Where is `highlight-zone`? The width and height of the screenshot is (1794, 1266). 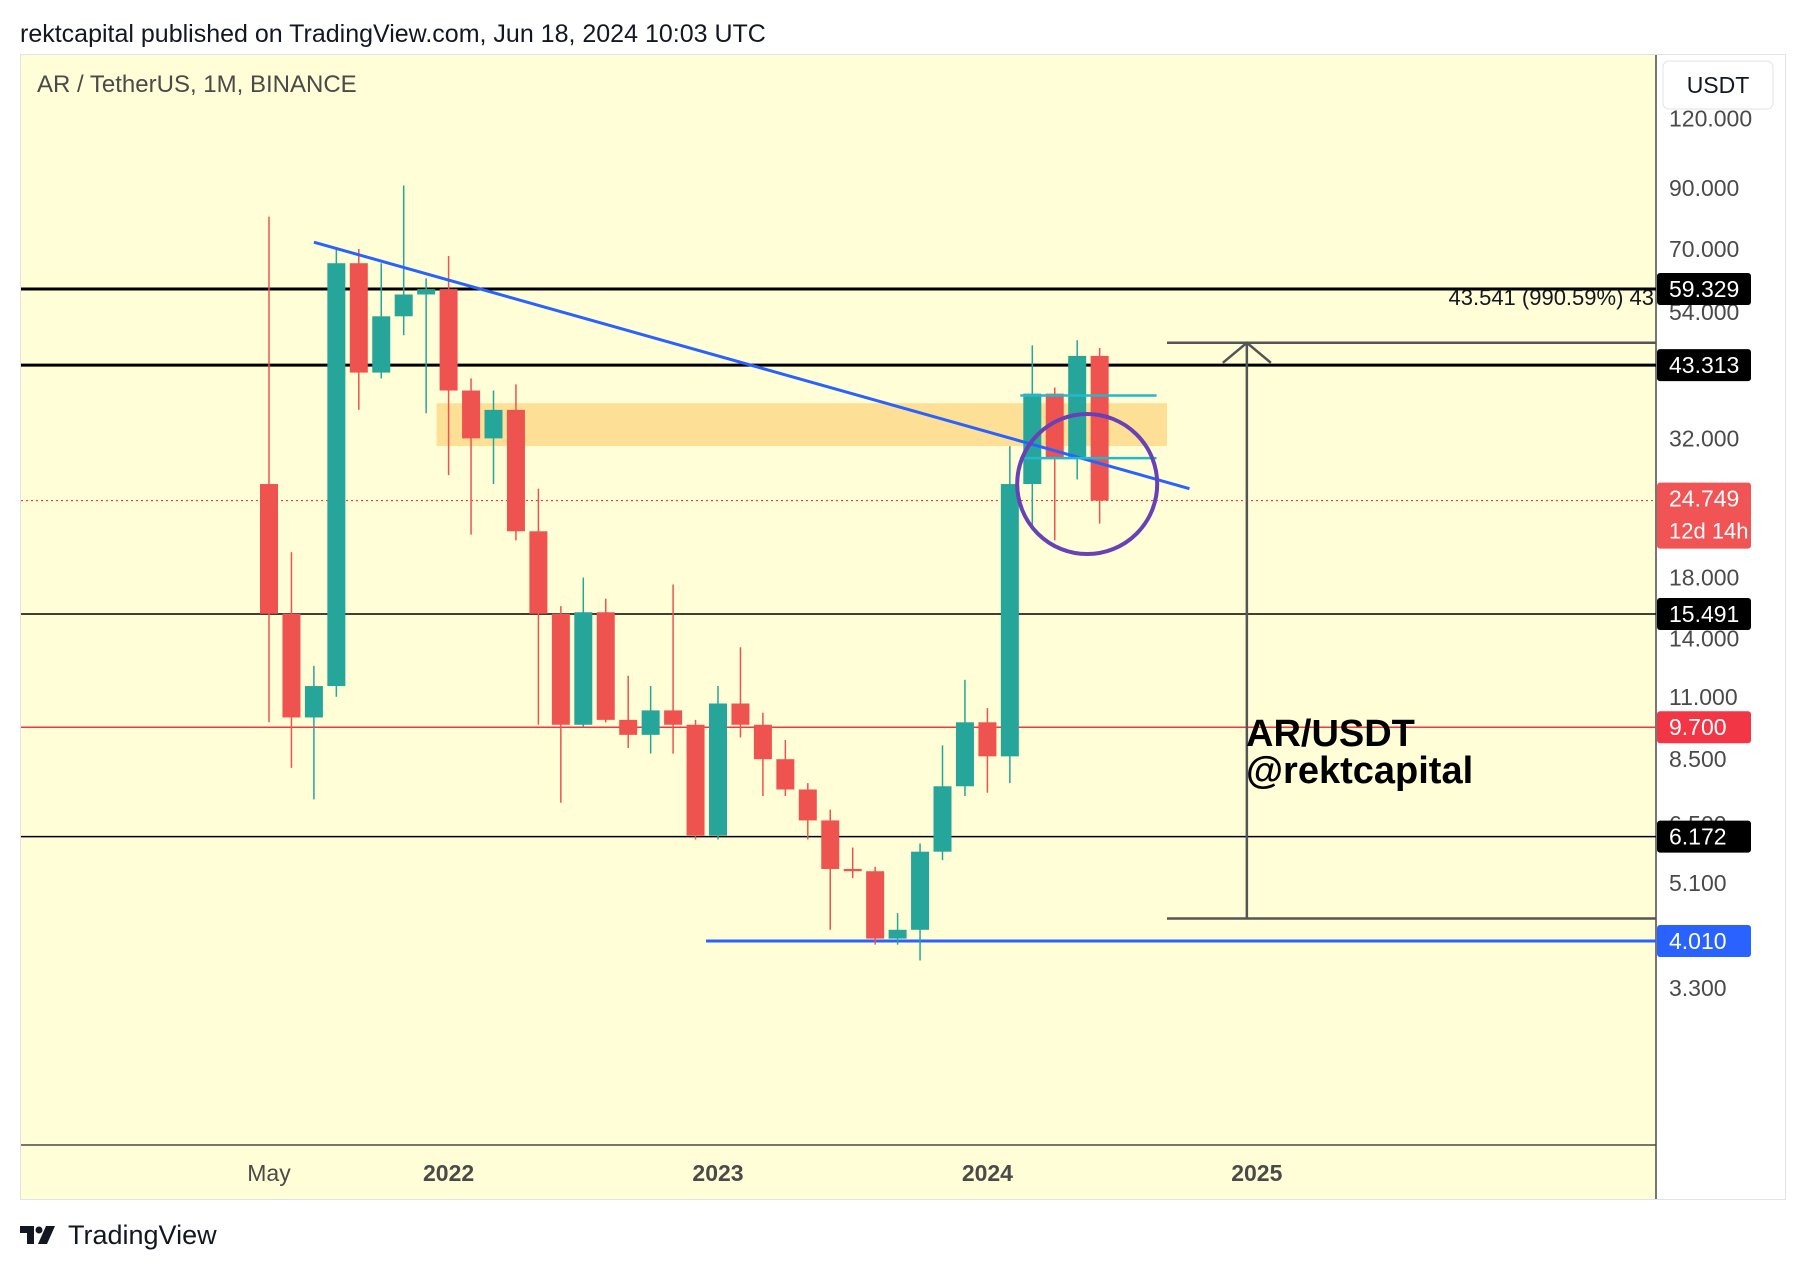 highlight-zone is located at coordinates (802, 425).